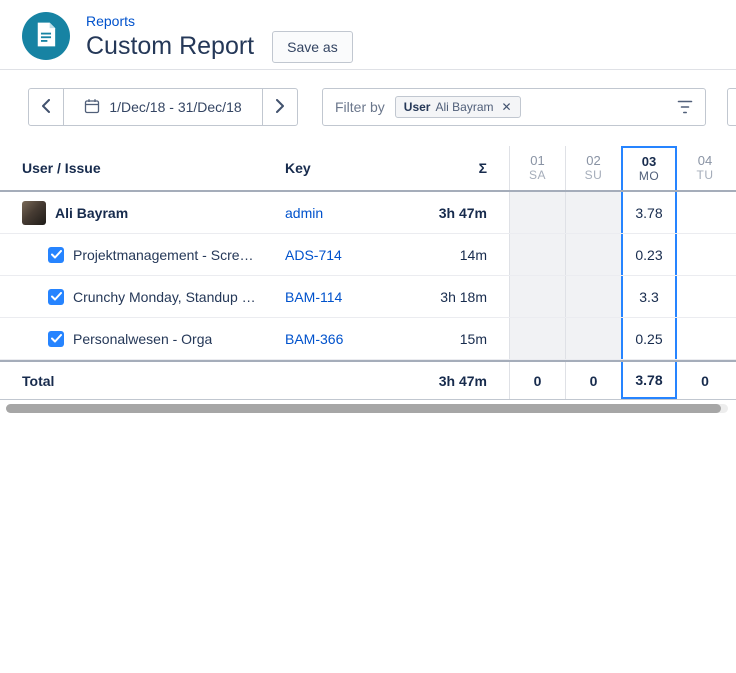 The width and height of the screenshot is (736, 673). What do you see at coordinates (593, 160) in the screenshot?
I see `day-number: 02` at bounding box center [593, 160].